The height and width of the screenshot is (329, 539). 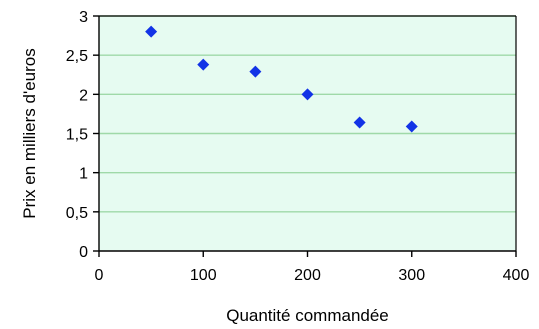 What do you see at coordinates (83, 174) in the screenshot?
I see `y-tick-label: 1` at bounding box center [83, 174].